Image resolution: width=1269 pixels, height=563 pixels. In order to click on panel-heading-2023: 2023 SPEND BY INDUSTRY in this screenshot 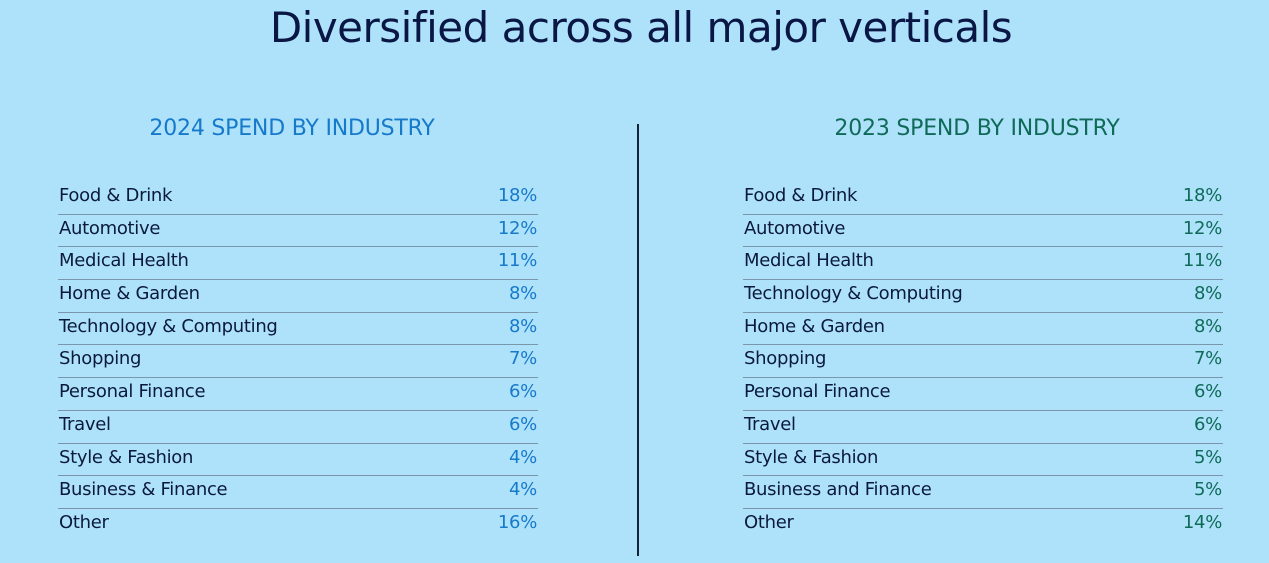, I will do `click(977, 128)`.